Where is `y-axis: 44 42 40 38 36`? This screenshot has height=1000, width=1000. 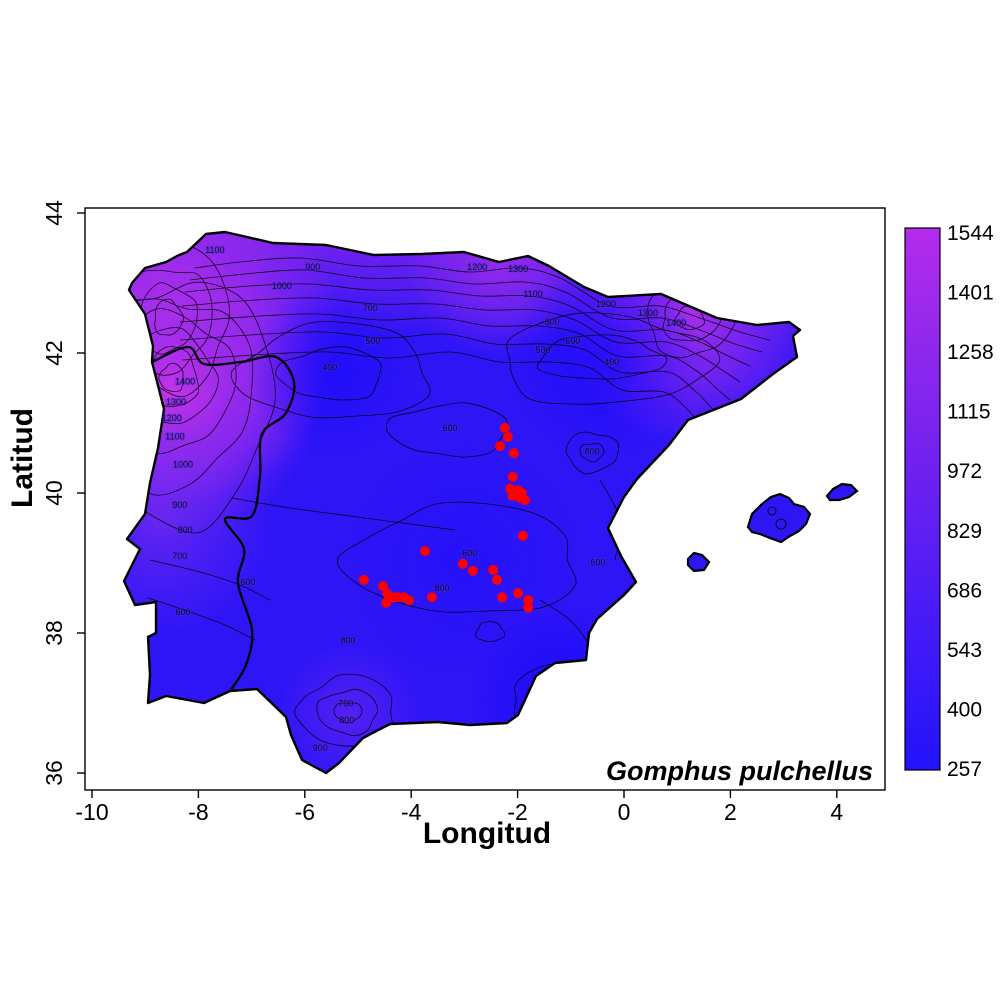
y-axis: 44 42 40 38 36 is located at coordinates (63, 493).